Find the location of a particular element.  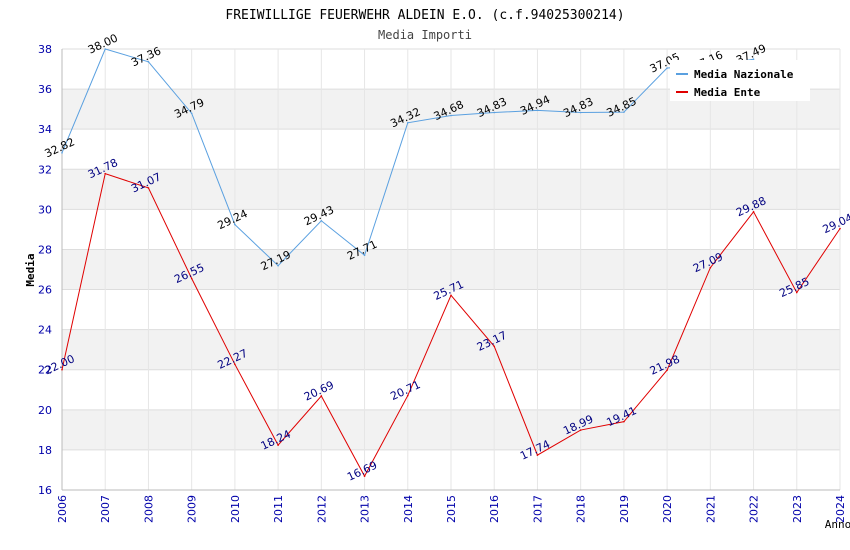

y-tick-label: 26 is located at coordinates (45, 290).